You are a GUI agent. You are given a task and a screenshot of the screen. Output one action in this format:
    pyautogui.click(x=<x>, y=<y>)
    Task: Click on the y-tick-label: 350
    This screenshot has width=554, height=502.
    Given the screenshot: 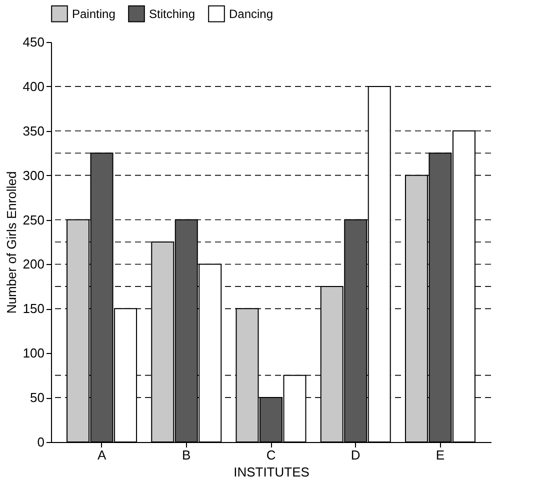 What is the action you would take?
    pyautogui.click(x=33, y=130)
    